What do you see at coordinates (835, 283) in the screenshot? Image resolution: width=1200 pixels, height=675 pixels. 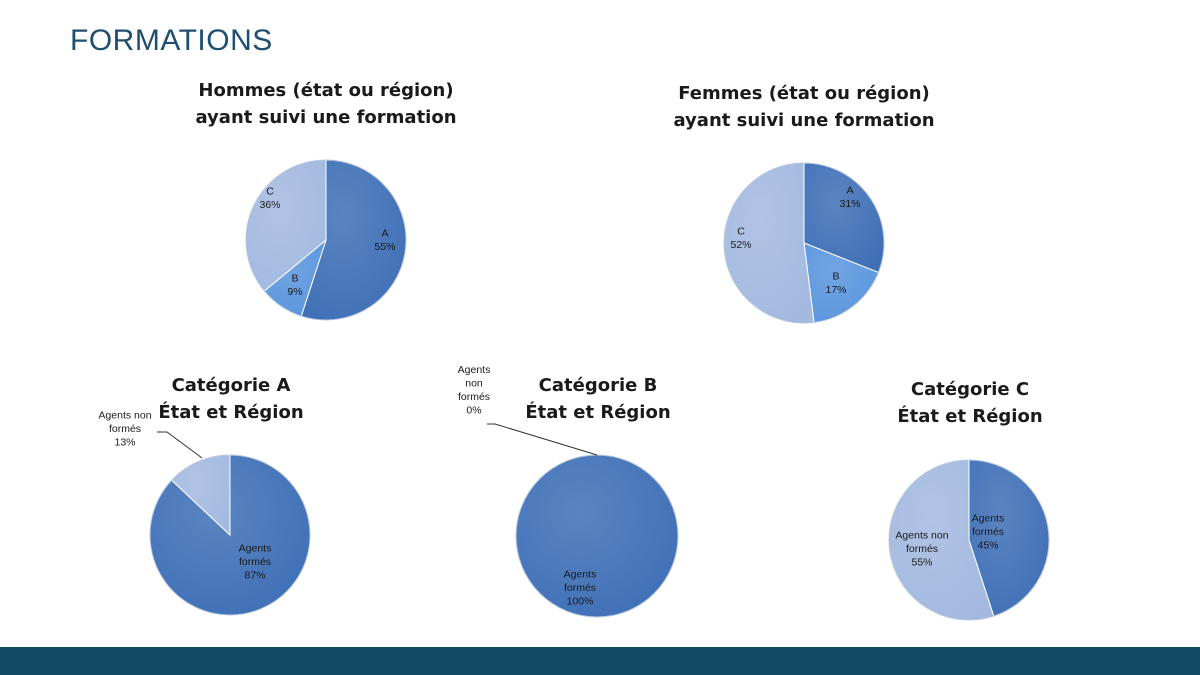 I see `slice-label: B 17%` at bounding box center [835, 283].